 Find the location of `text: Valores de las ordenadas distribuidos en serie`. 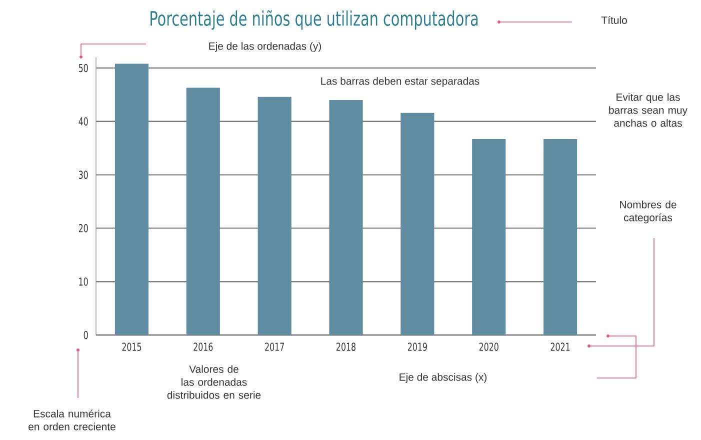

text: Valores de las ordenadas distribuidos en serie is located at coordinates (214, 382).